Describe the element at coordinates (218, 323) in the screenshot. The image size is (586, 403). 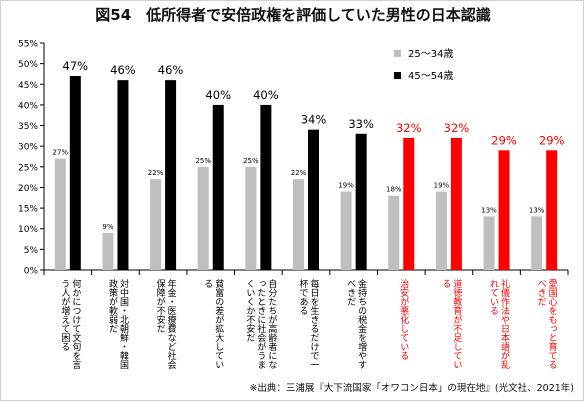
I see `x-tick-label: 貧富の差が拡大してい` at that location.